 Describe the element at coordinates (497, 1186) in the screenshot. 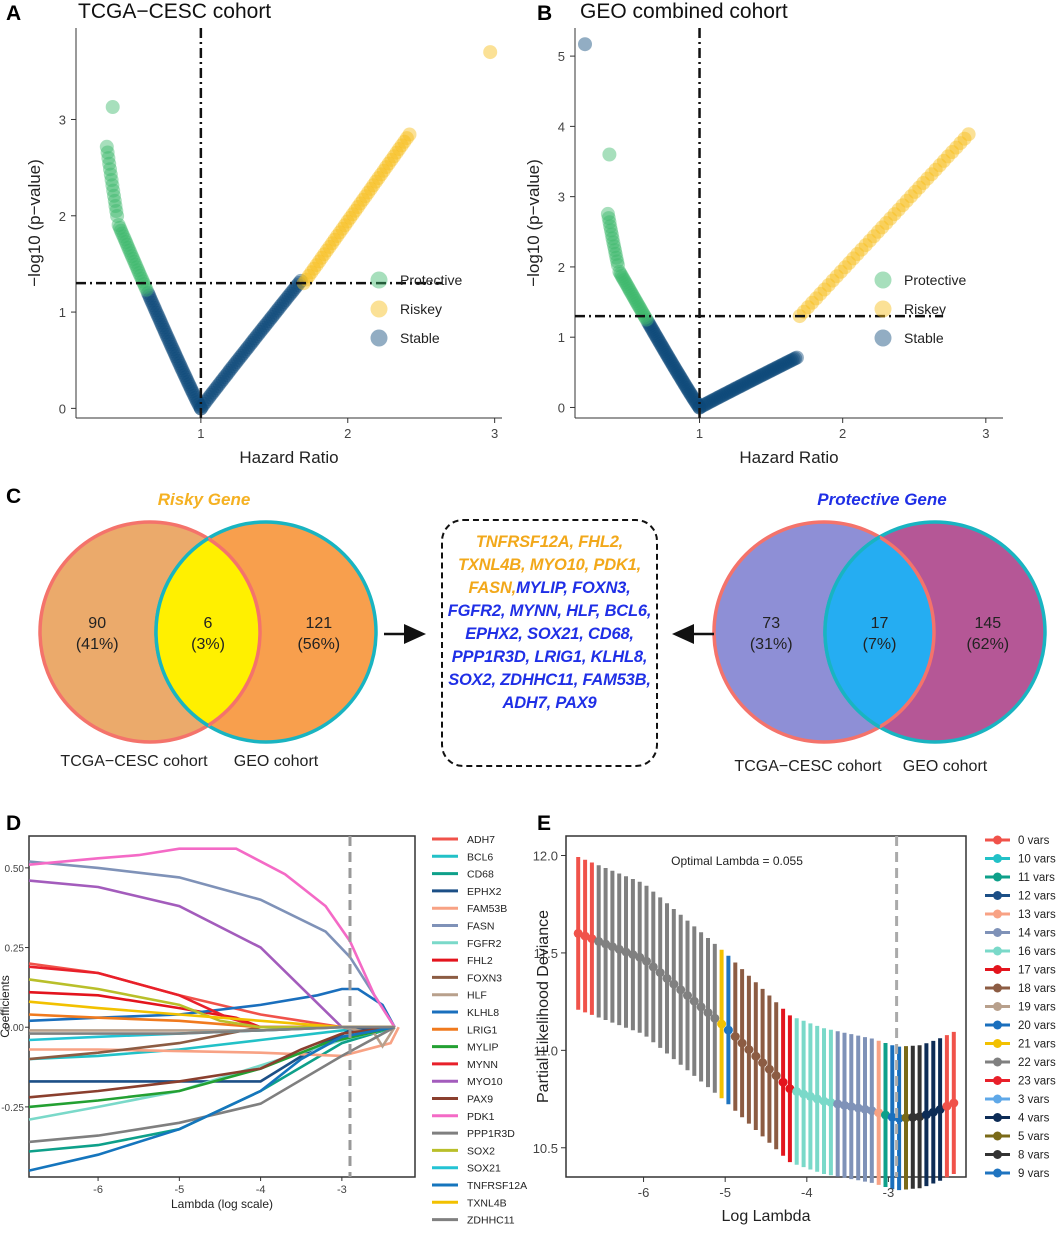

I see `panel-d-legend-label: TNFRSF12A` at that location.